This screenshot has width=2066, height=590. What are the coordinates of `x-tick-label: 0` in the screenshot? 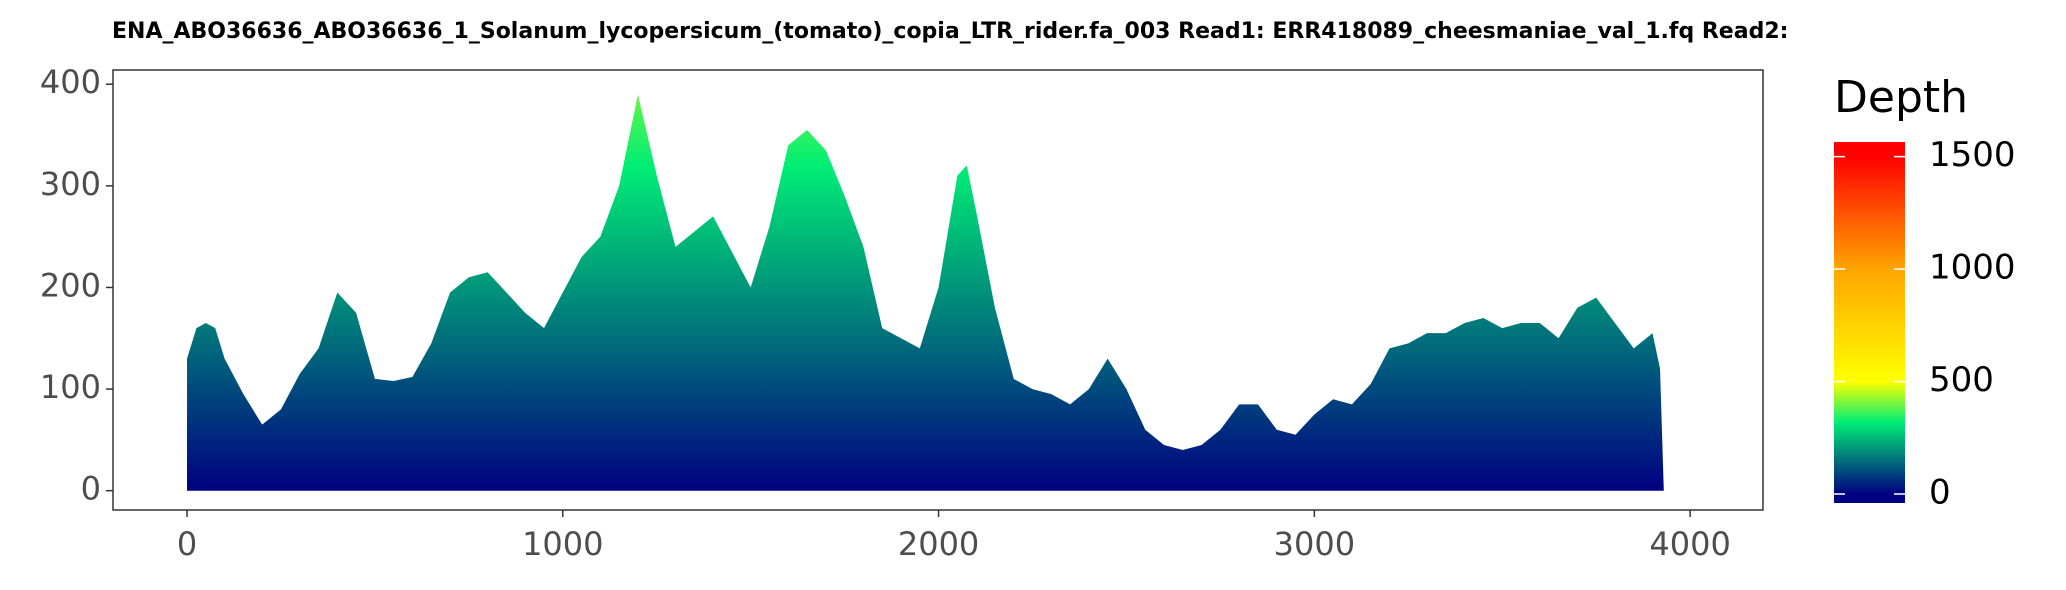 It's located at (187, 544).